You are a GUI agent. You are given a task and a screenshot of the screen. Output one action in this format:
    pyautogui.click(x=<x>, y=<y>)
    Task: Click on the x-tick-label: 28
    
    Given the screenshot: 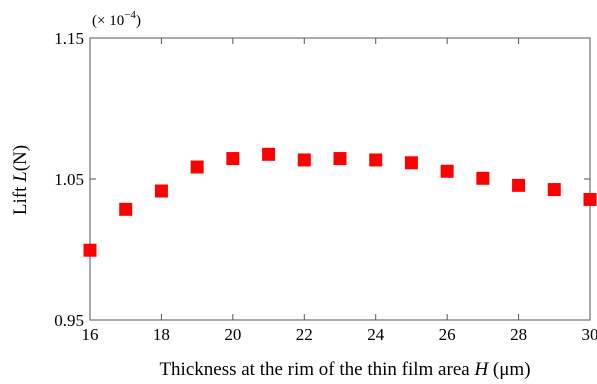 What is the action you would take?
    pyautogui.click(x=518, y=334)
    